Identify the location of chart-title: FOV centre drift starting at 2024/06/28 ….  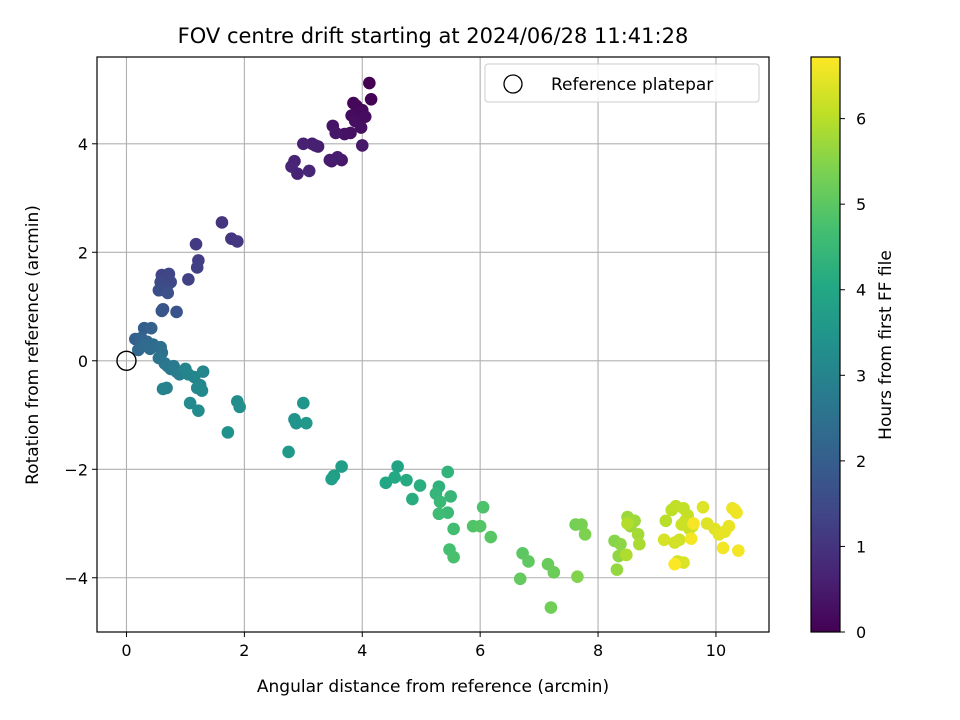
(433, 36).